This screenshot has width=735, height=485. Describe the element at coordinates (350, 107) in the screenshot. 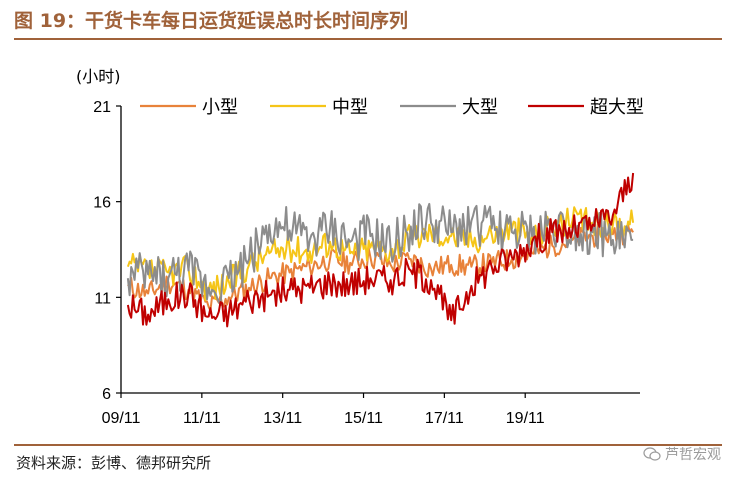

I see `legend-label: 中型` at that location.